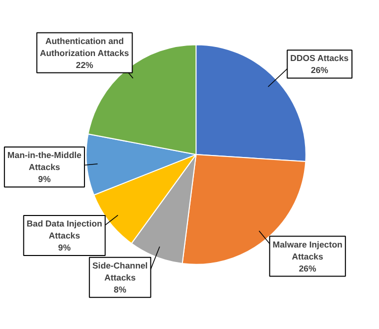  What do you see at coordinates (120, 289) in the screenshot?
I see `data-label: 8%` at bounding box center [120, 289].